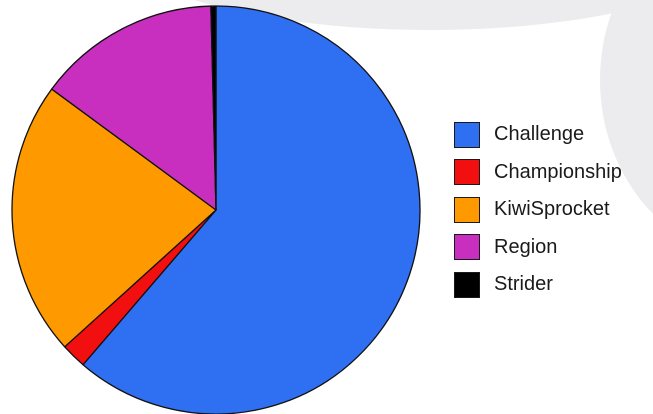  What do you see at coordinates (423, 15) in the screenshot?
I see `background-arc-top` at bounding box center [423, 15].